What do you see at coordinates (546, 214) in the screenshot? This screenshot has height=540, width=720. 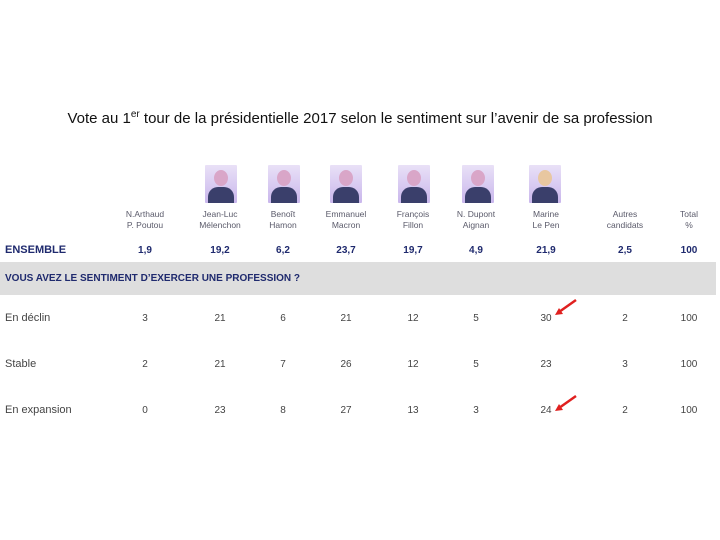 I see `column-header-line1: Marine` at bounding box center [546, 214].